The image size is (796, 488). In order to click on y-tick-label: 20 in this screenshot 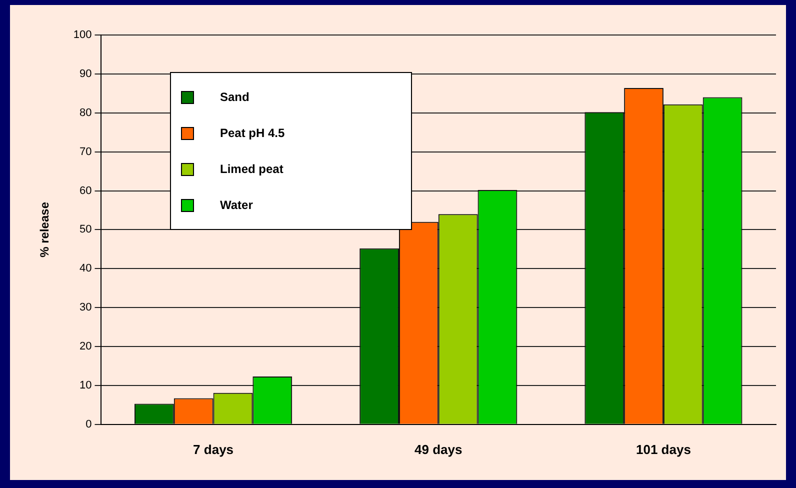, I will do `click(86, 346)`.